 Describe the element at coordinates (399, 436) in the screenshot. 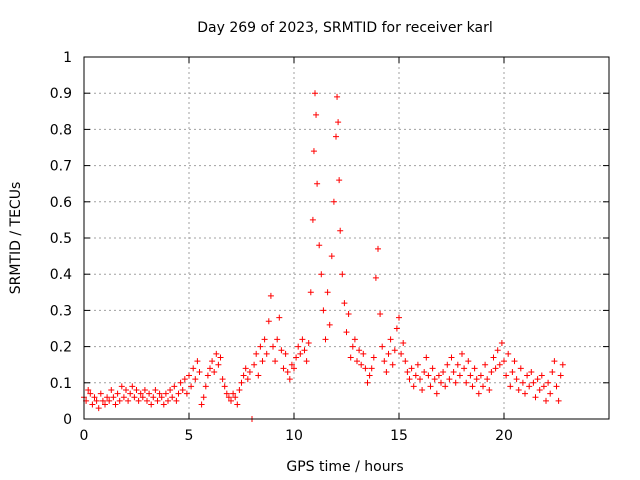

I see `x-tick-label: 15` at that location.